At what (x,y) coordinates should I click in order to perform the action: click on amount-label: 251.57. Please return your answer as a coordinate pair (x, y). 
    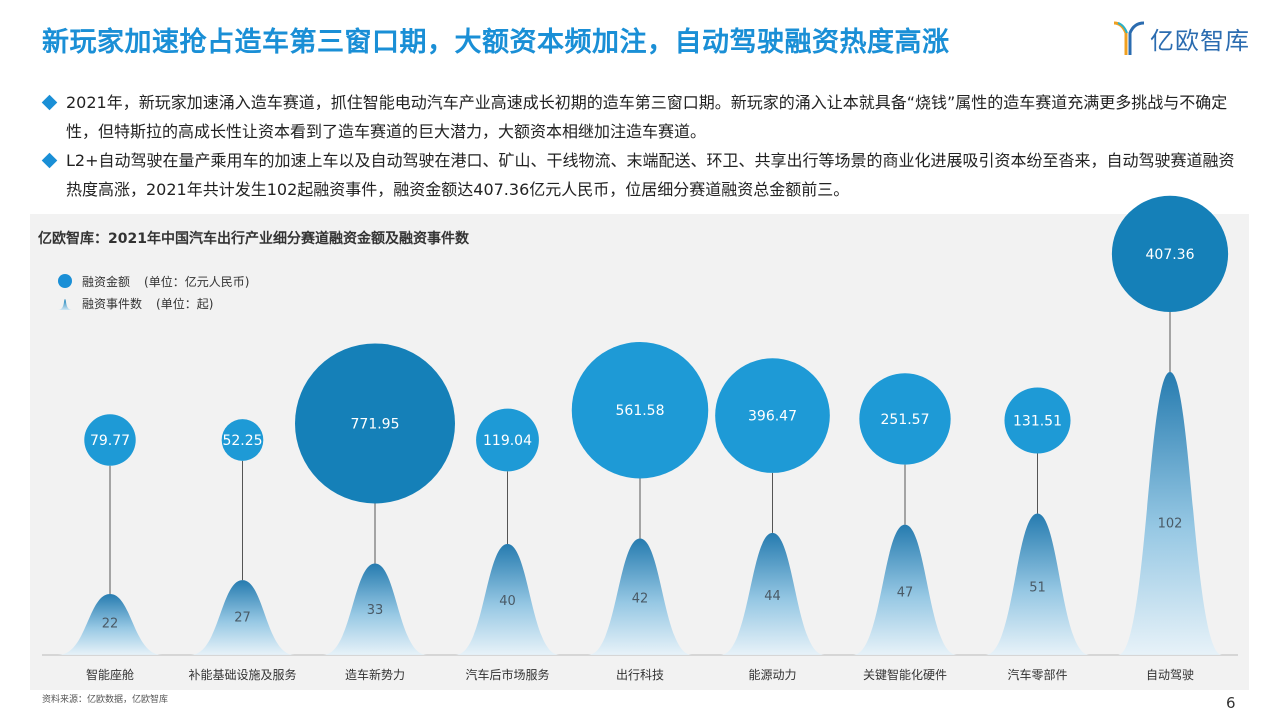
    Looking at the image, I should click on (905, 420).